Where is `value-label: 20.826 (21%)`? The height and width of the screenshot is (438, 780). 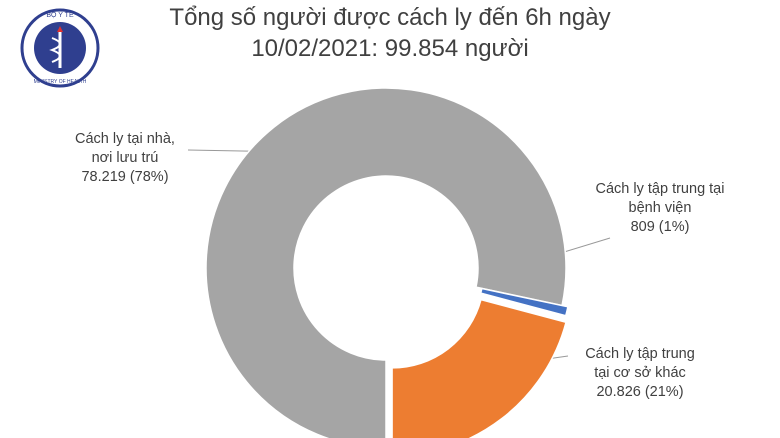
value-label: 20.826 (21%) is located at coordinates (640, 392).